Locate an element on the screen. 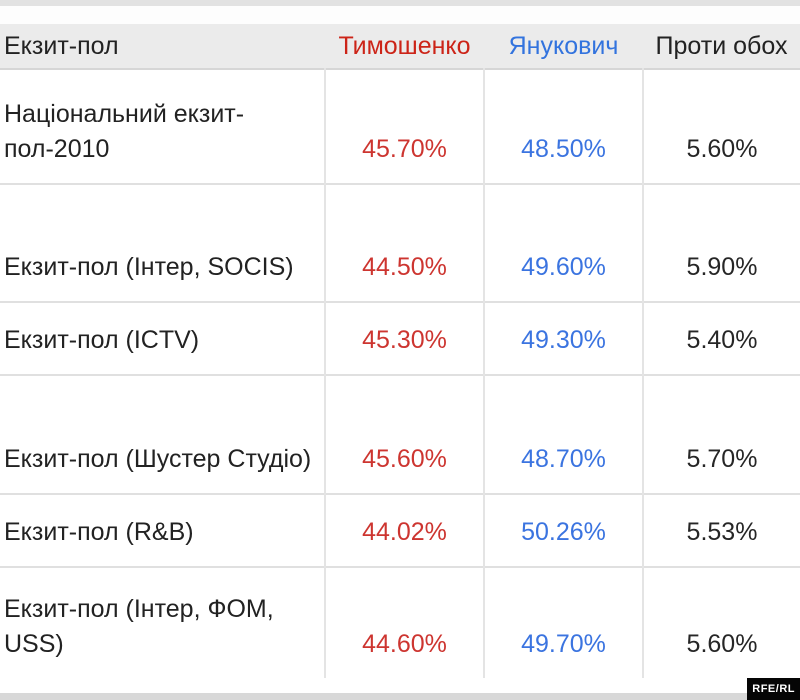 This screenshot has height=700, width=800. header-against-both: Проти обох is located at coordinates (721, 46).